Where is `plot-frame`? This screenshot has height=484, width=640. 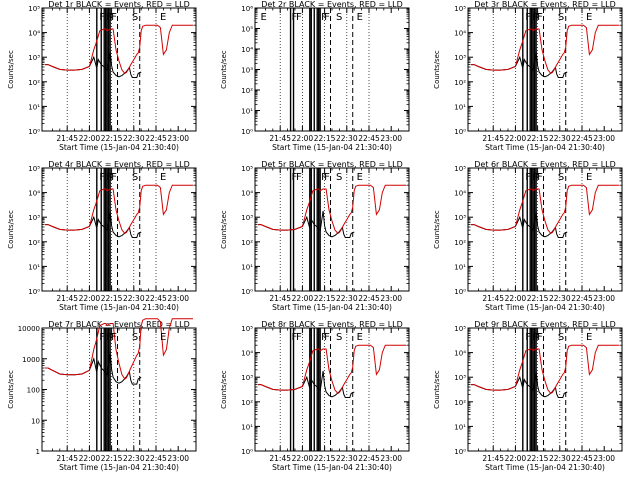
plot-frame is located at coordinates (332, 69).